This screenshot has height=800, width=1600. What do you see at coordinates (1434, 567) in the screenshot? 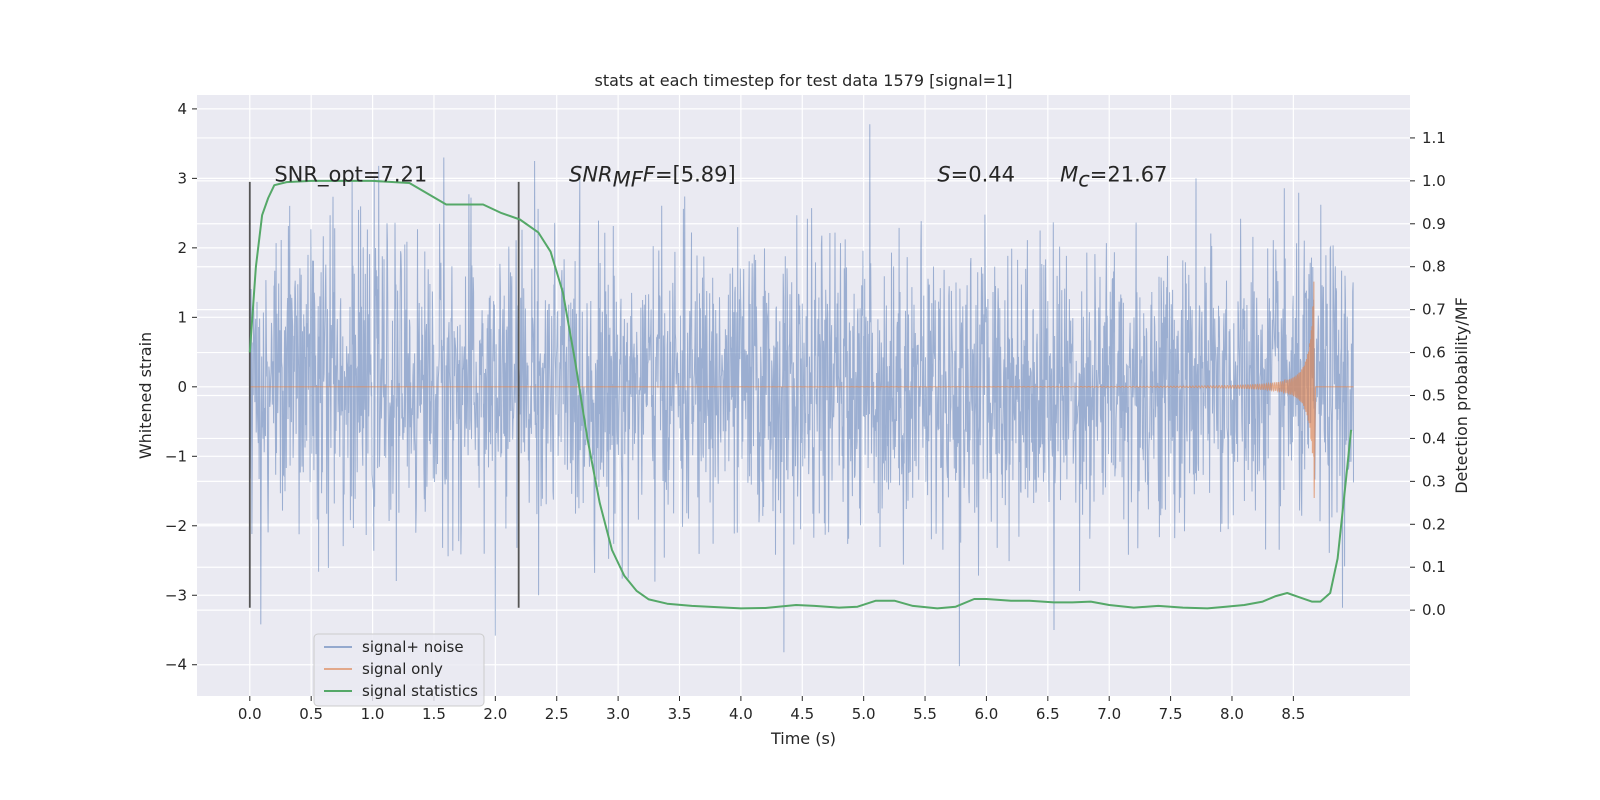
I see `y2-tick-label: 0.1` at bounding box center [1434, 567].